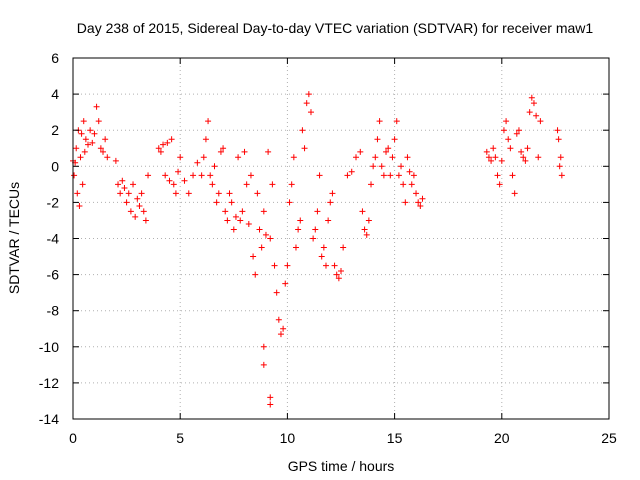  I want to click on y-tick-label: 4, so click(55, 94).